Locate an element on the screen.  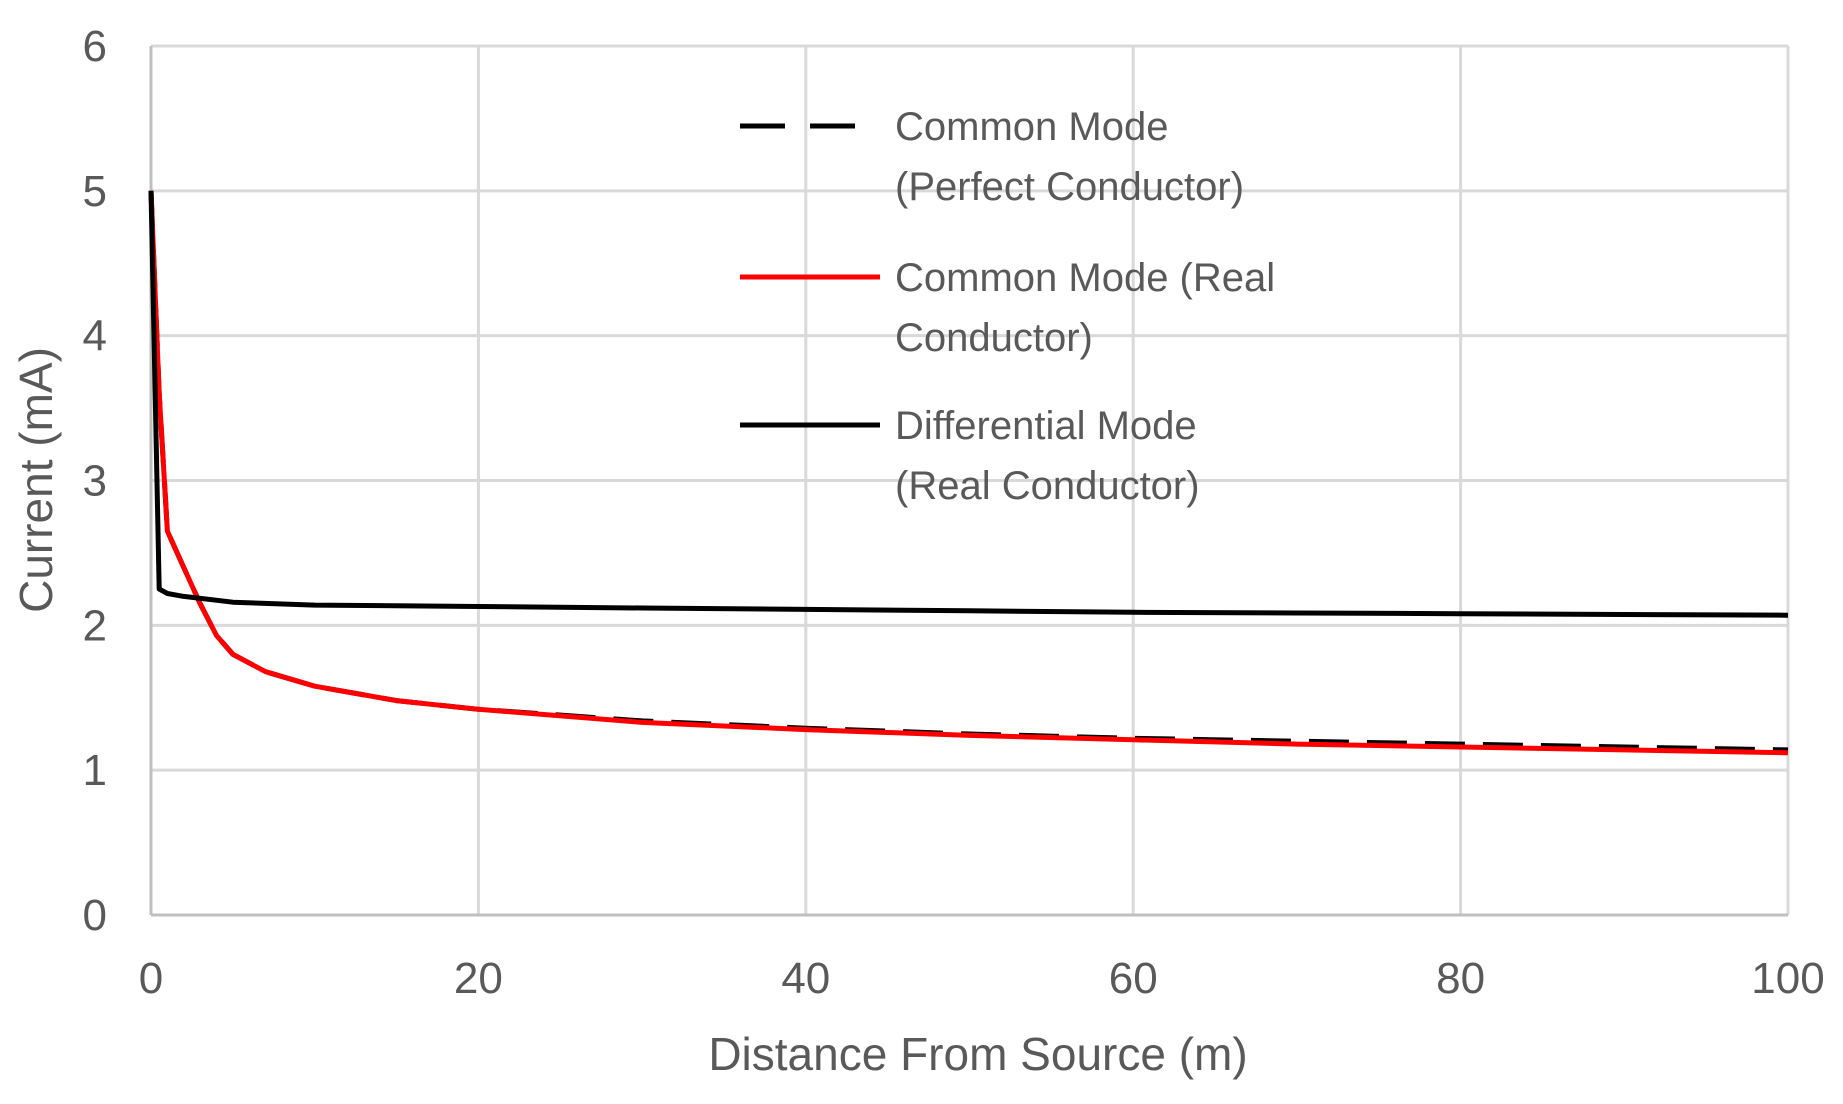
legend-label: Common Mode (Real is located at coordinates (1085, 278).